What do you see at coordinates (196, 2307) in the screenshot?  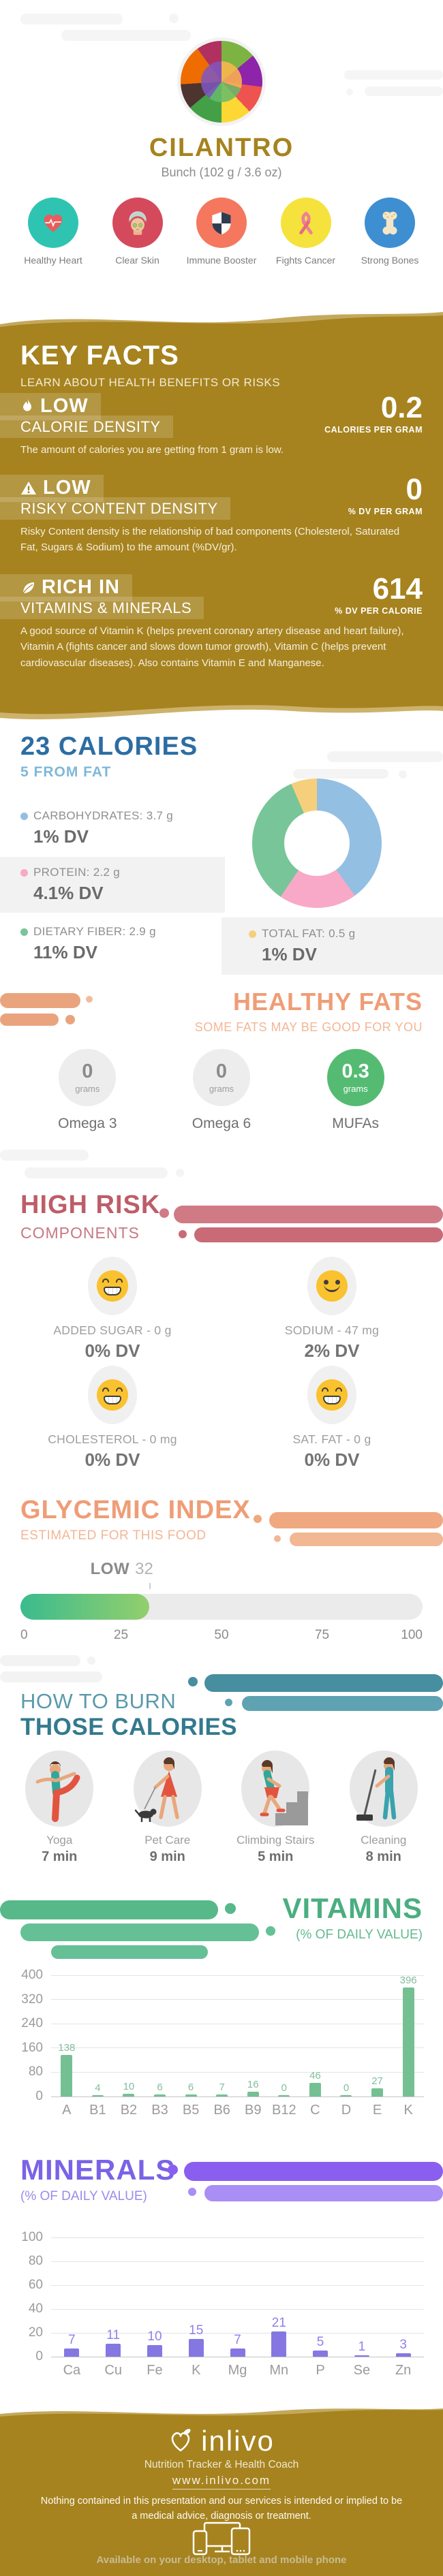 I see `bar-column: 15 K` at bounding box center [196, 2307].